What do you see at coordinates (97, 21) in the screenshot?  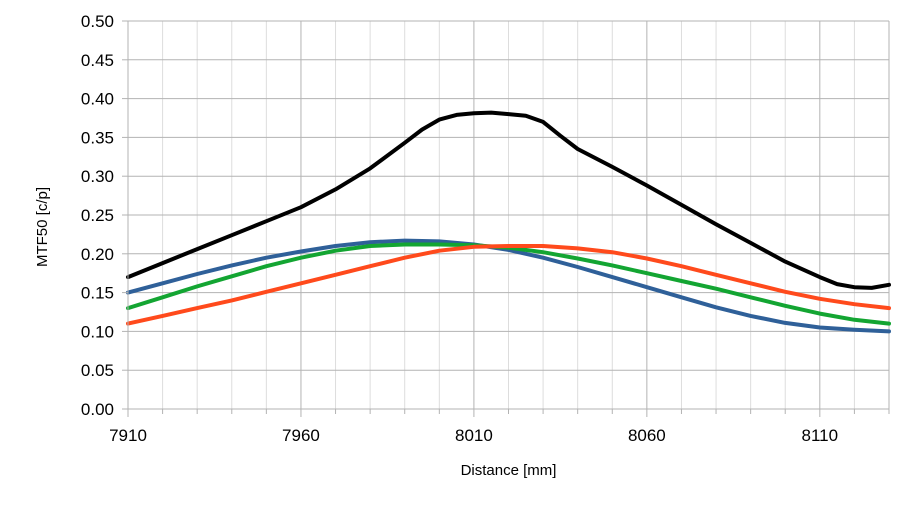 I see `y-tick-label: 0.50` at bounding box center [97, 21].